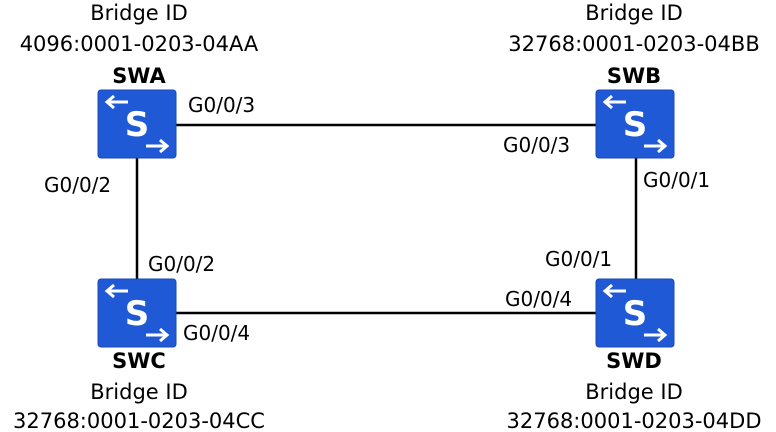  I want to click on swd-port-to-swc: G0/0/4, so click(538, 299).